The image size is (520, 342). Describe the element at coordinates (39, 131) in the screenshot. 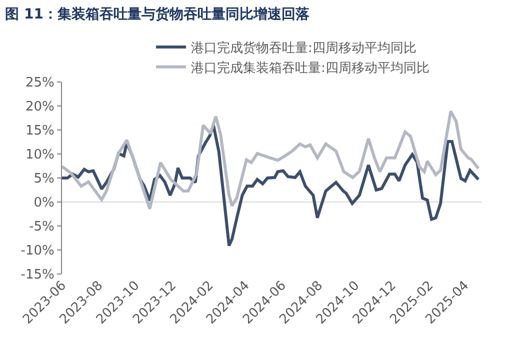

I see `y-tick-label: 15%` at that location.